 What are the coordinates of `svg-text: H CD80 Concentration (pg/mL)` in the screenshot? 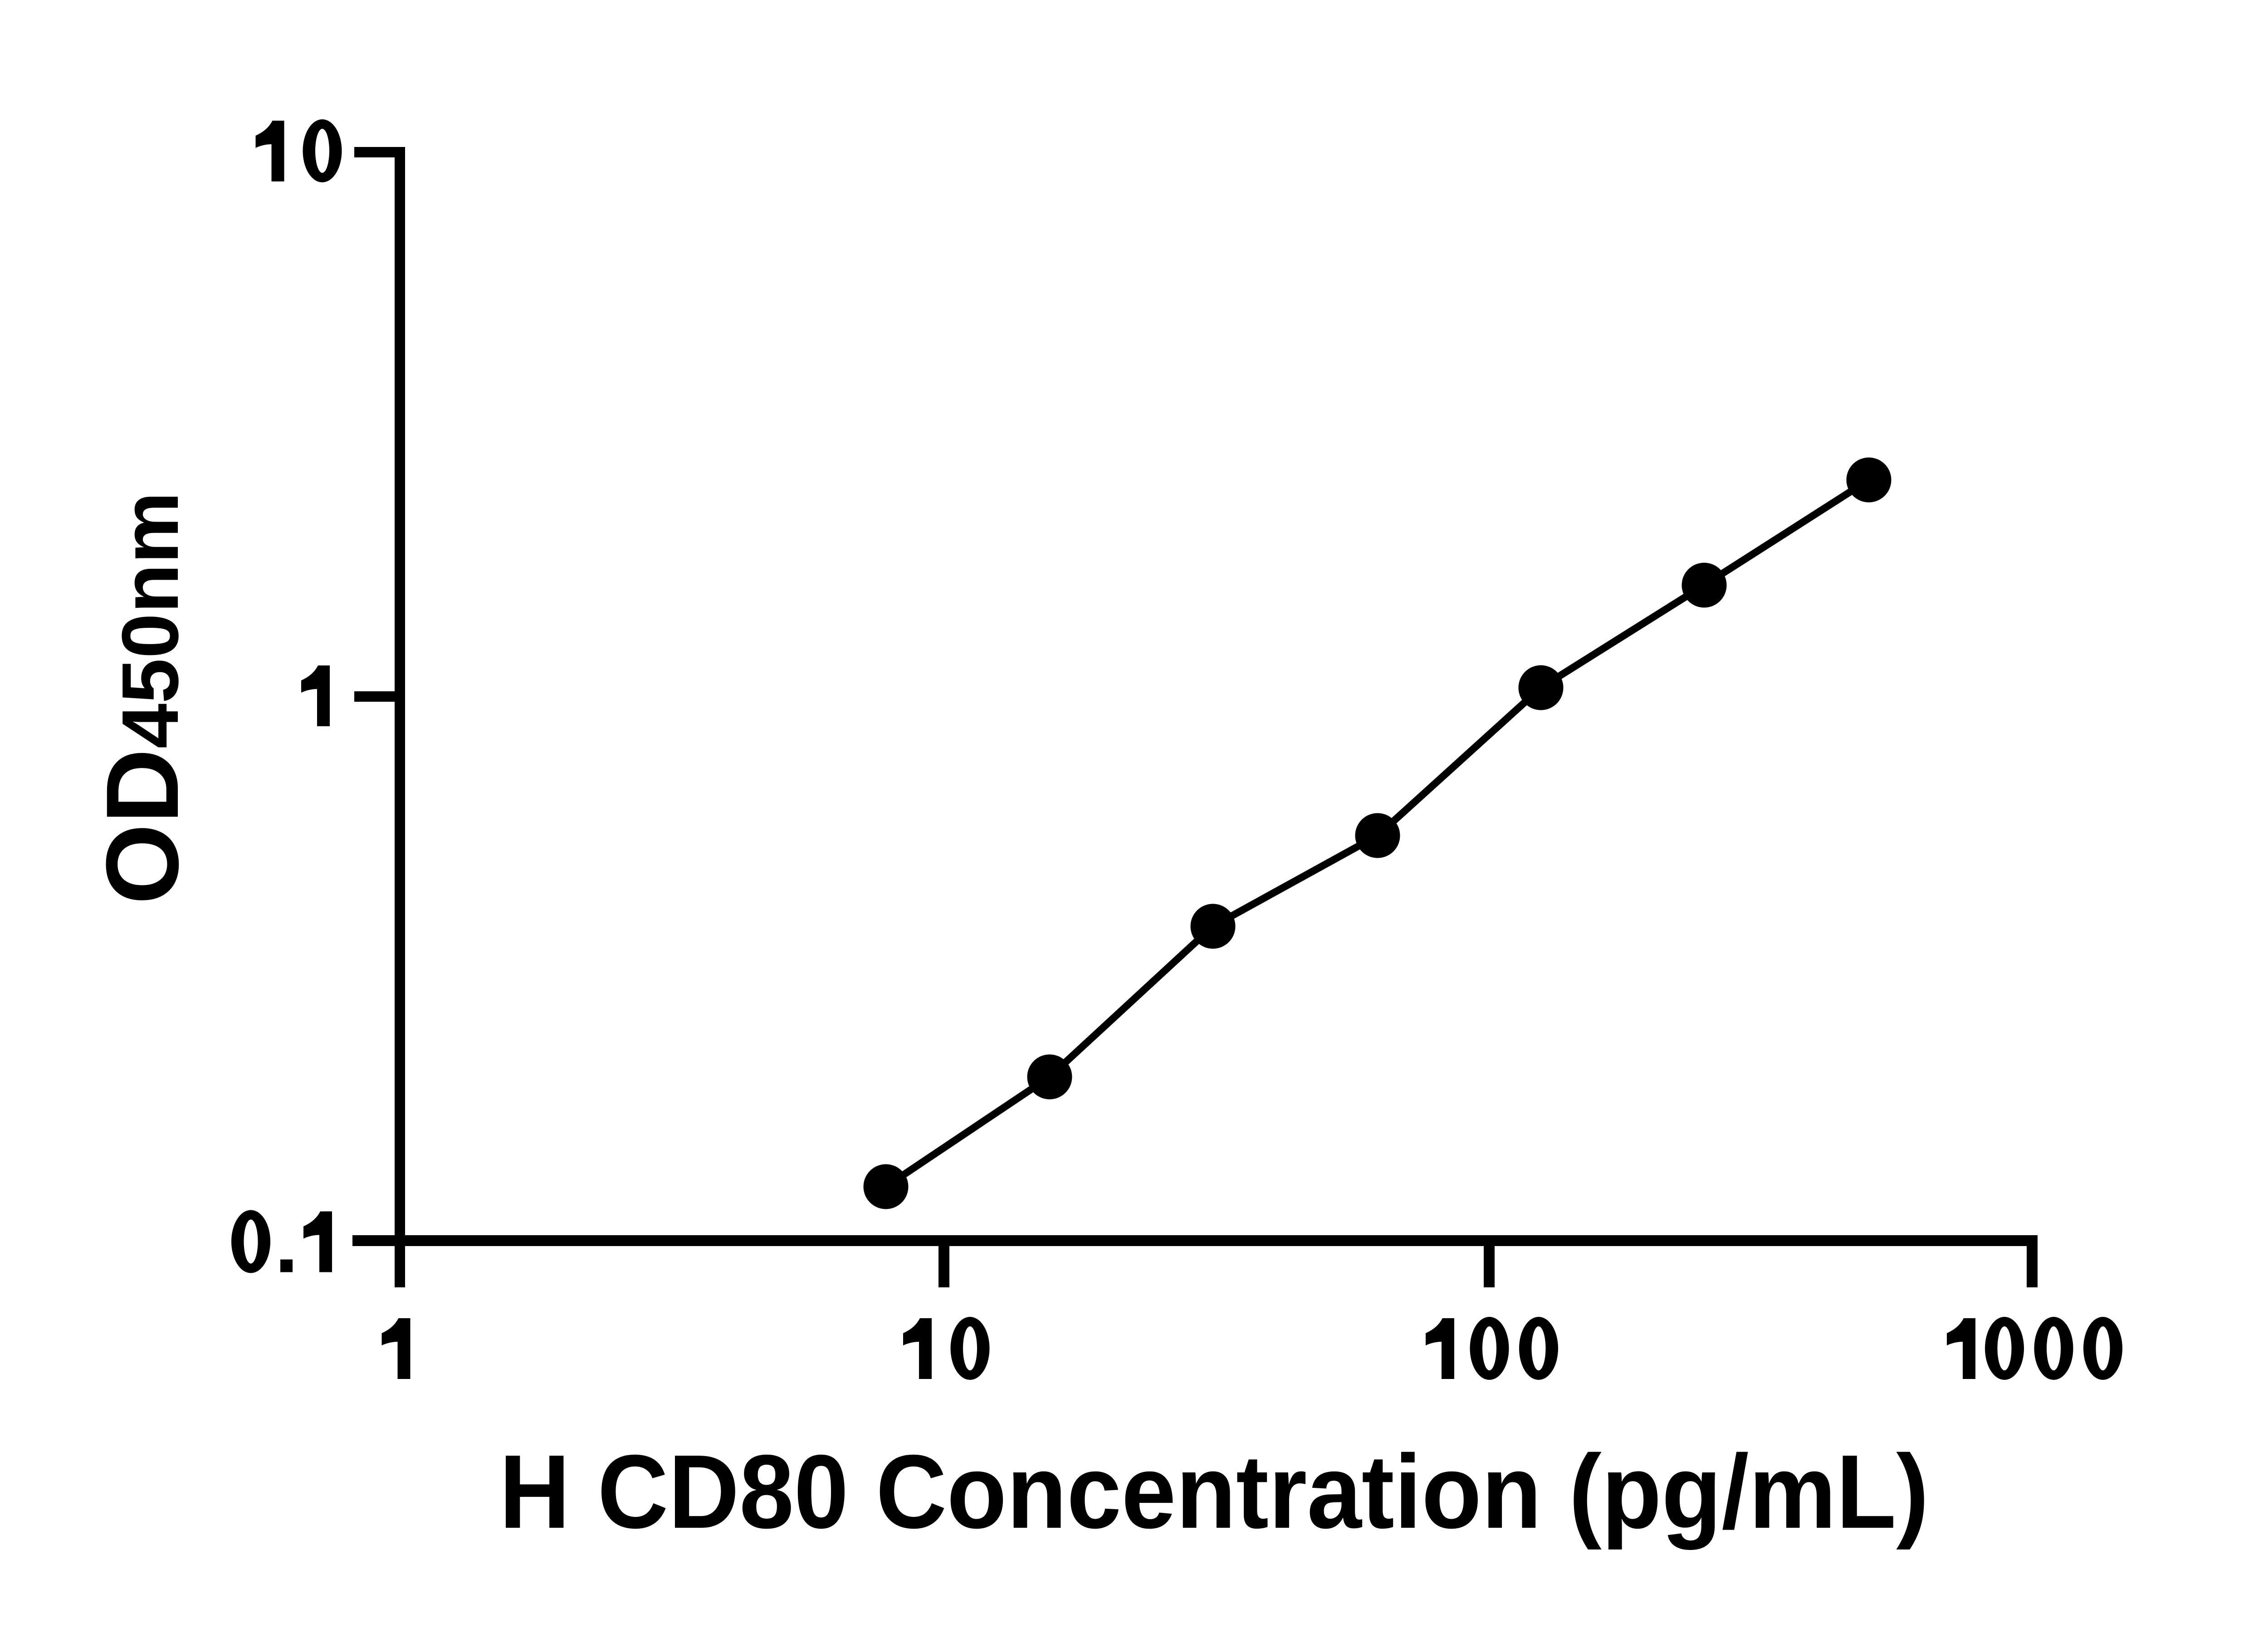 It's located at (1214, 1491).